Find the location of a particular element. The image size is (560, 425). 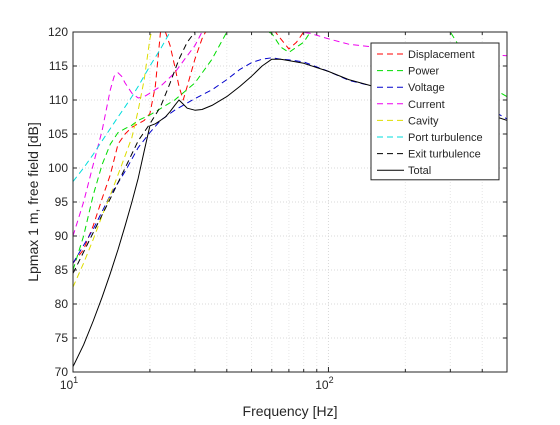

series-line-cavity is located at coordinates (112, 160).